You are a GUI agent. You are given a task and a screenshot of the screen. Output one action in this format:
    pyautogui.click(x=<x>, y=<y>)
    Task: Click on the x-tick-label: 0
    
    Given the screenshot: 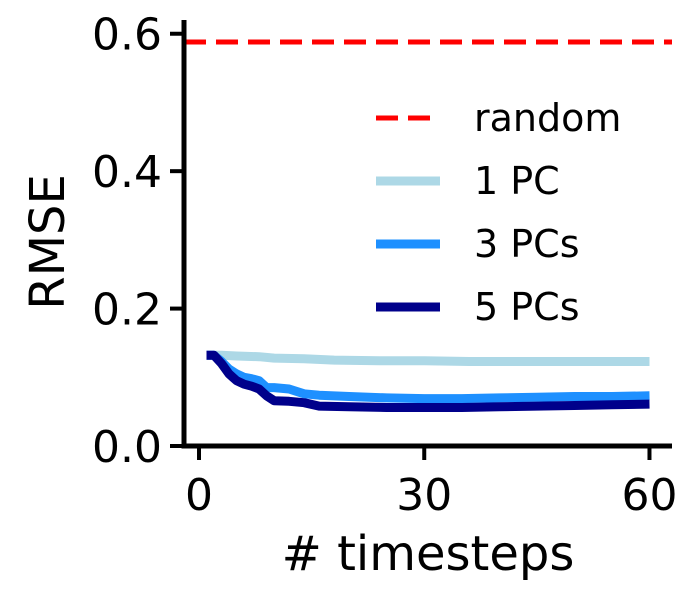 What is the action you would take?
    pyautogui.click(x=199, y=495)
    